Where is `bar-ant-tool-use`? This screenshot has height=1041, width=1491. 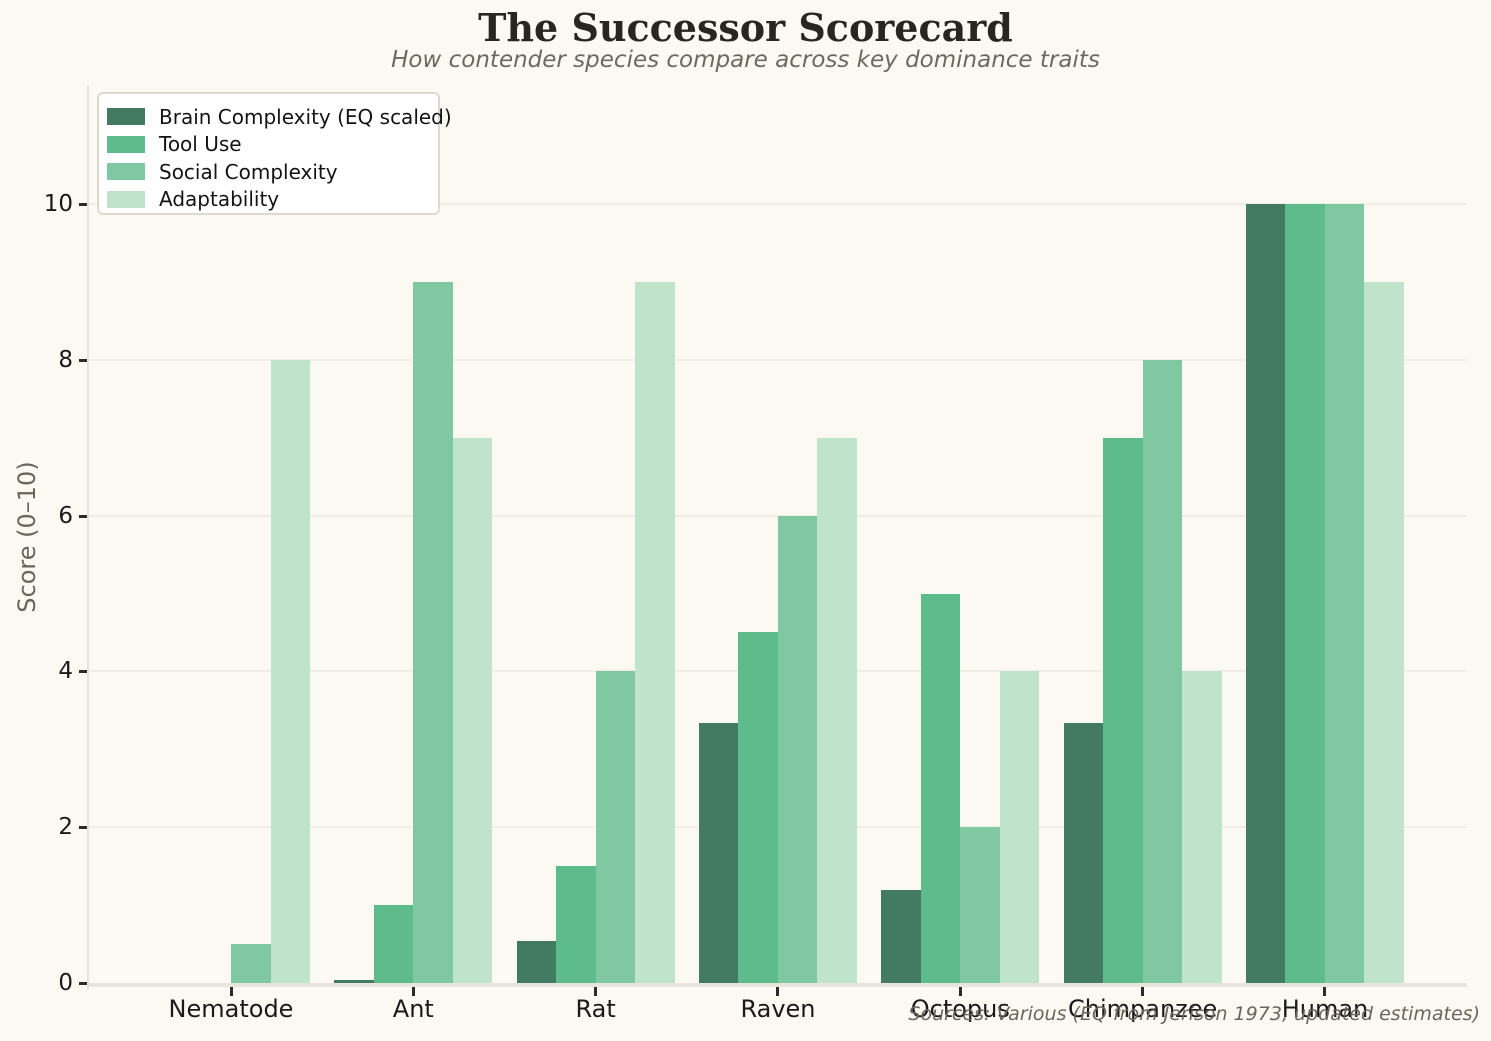 bar-ant-tool-use is located at coordinates (393, 944).